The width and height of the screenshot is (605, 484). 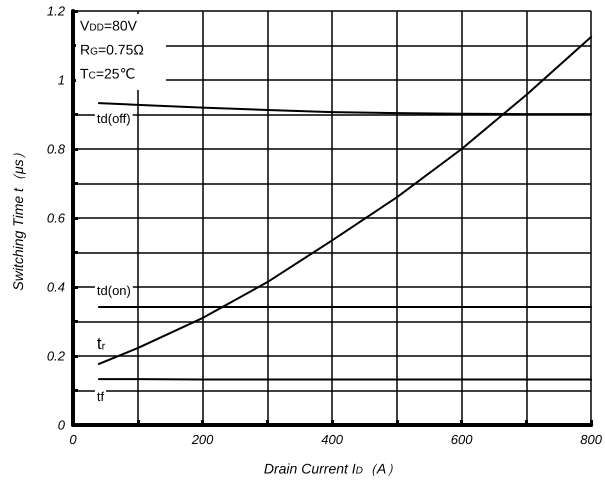 I want to click on y-tick-label: 1.2, so click(x=56, y=11).